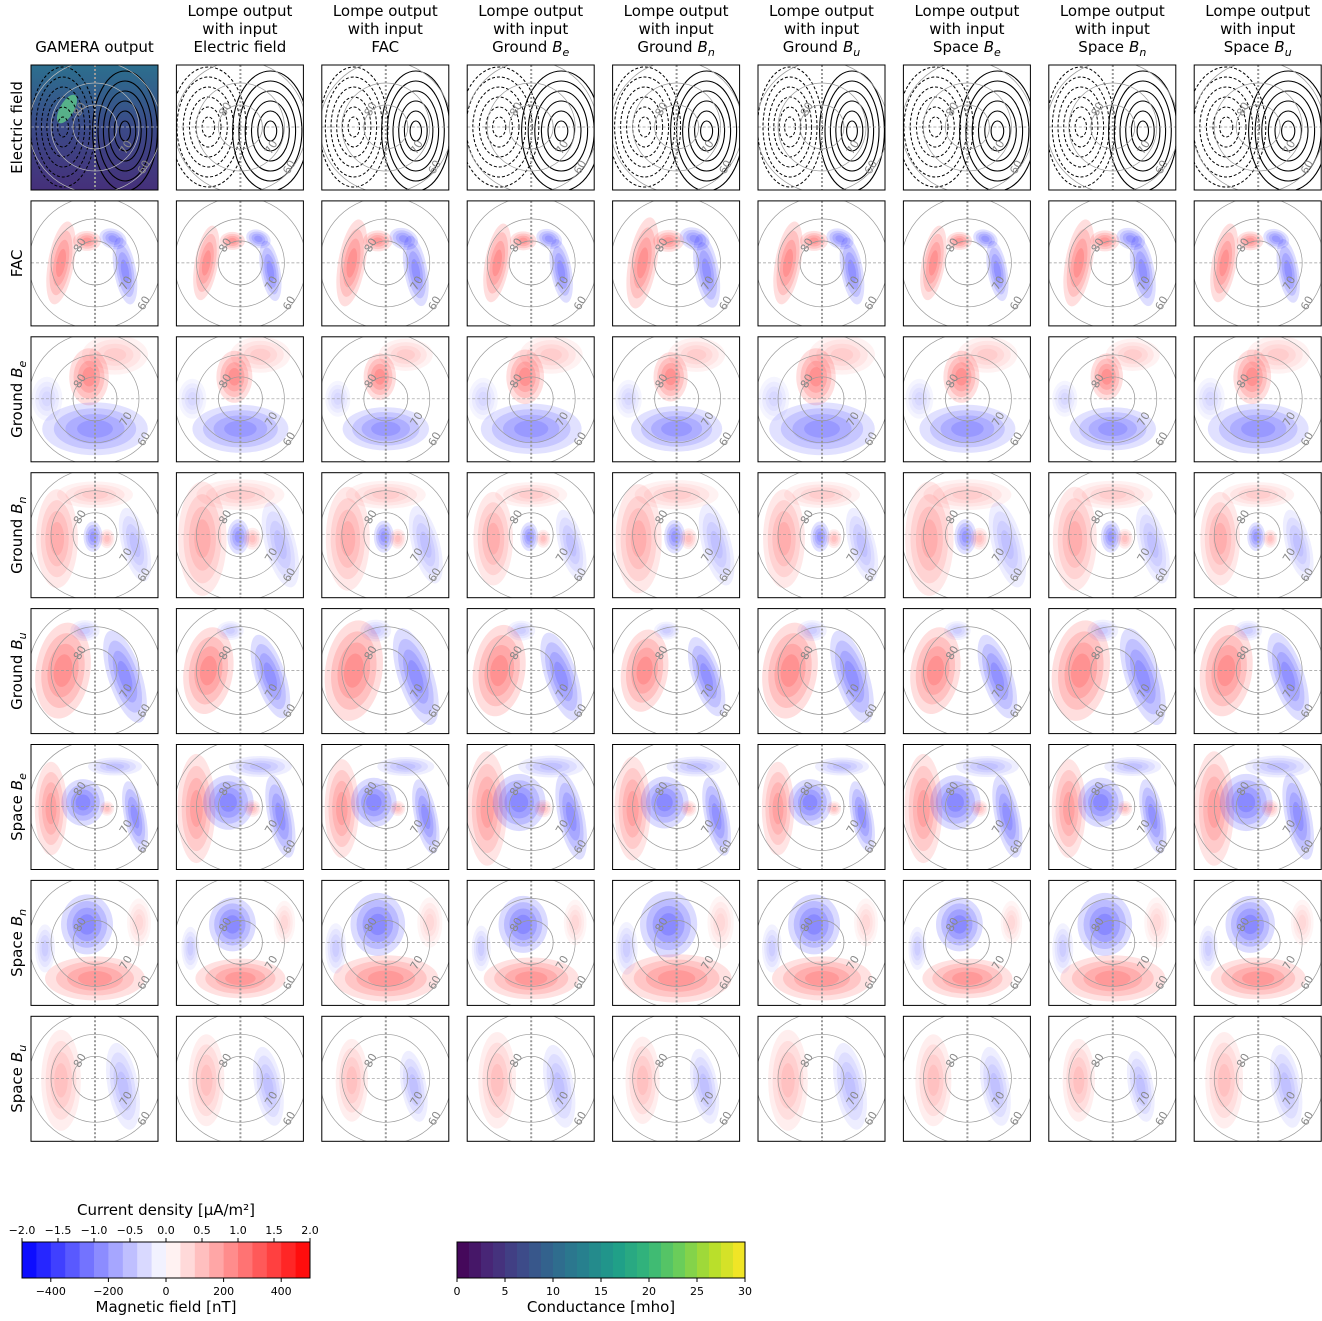 Image resolution: width=1322 pixels, height=1321 pixels. I want to click on label-text: Lompe output, so click(1257, 11).